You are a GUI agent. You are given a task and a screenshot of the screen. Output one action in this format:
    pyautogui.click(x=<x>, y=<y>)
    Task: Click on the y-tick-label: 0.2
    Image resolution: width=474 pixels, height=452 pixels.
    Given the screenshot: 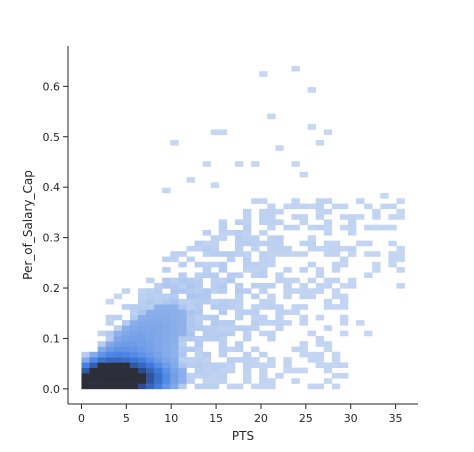 What is the action you would take?
    pyautogui.click(x=52, y=288)
    